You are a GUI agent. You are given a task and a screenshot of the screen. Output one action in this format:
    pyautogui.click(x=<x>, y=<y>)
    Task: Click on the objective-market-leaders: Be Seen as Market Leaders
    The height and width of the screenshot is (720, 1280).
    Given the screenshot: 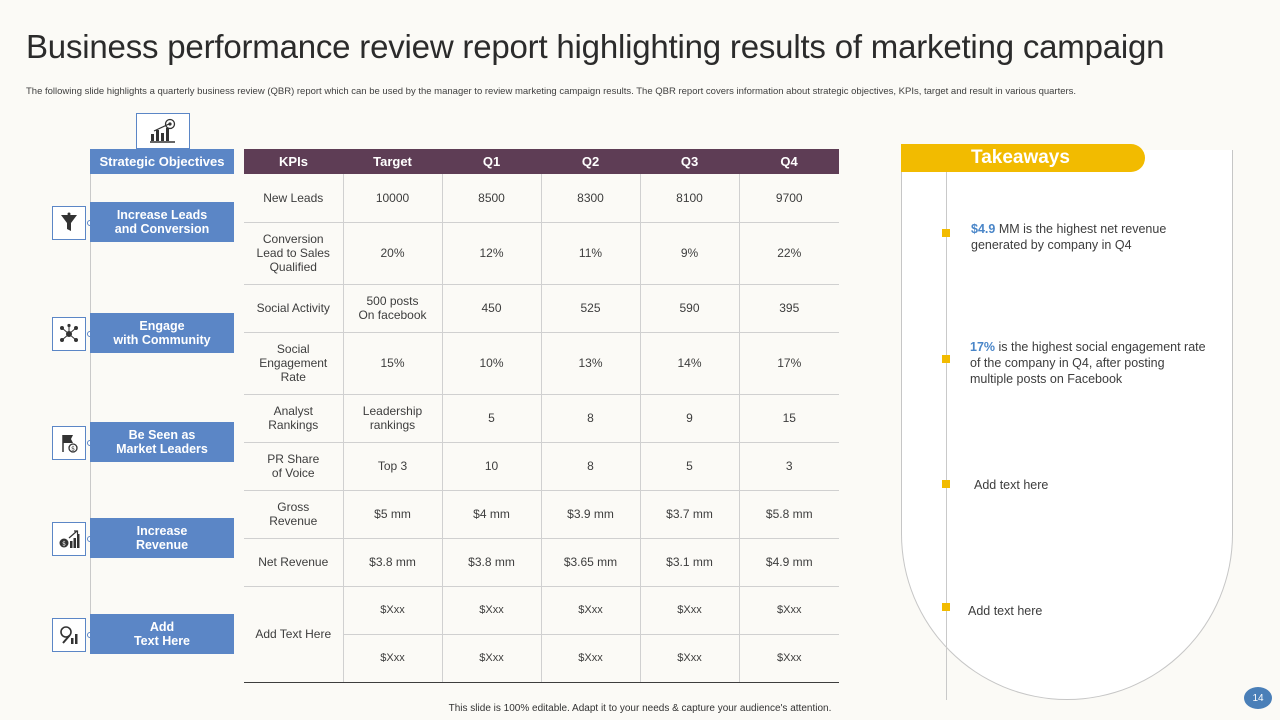 What is the action you would take?
    pyautogui.click(x=162, y=442)
    